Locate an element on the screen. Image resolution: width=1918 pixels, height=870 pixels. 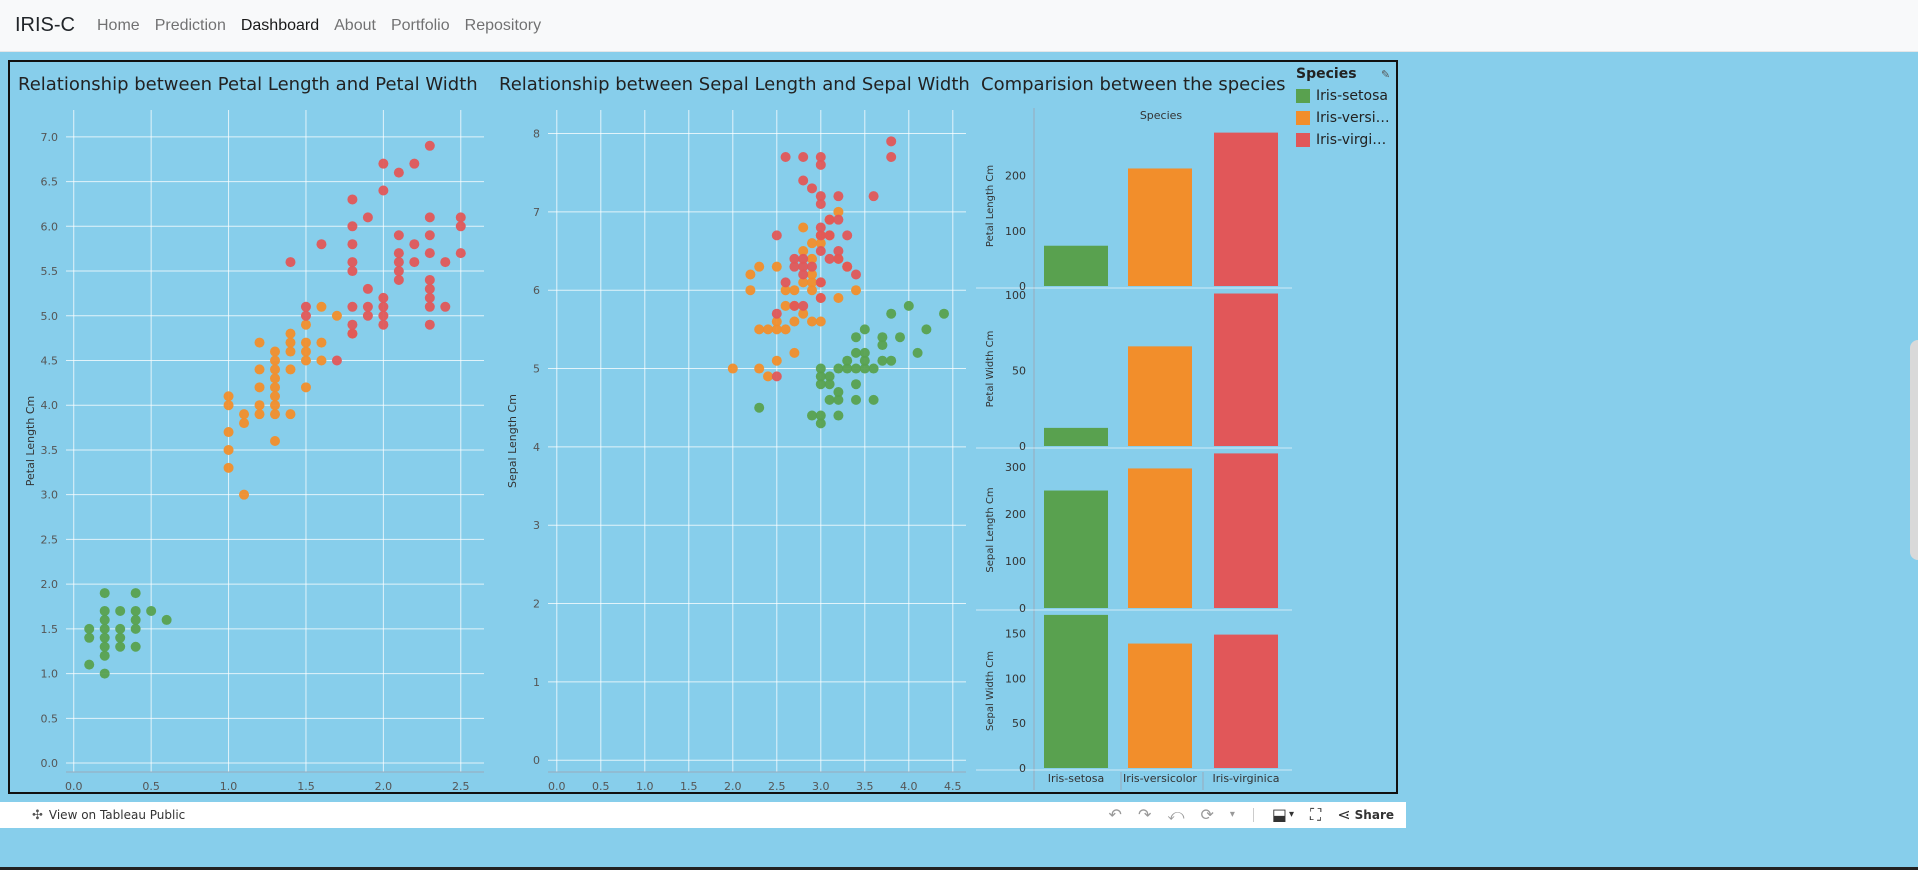
fullscreen-icon: ⛶ is located at coordinates (1316, 814).